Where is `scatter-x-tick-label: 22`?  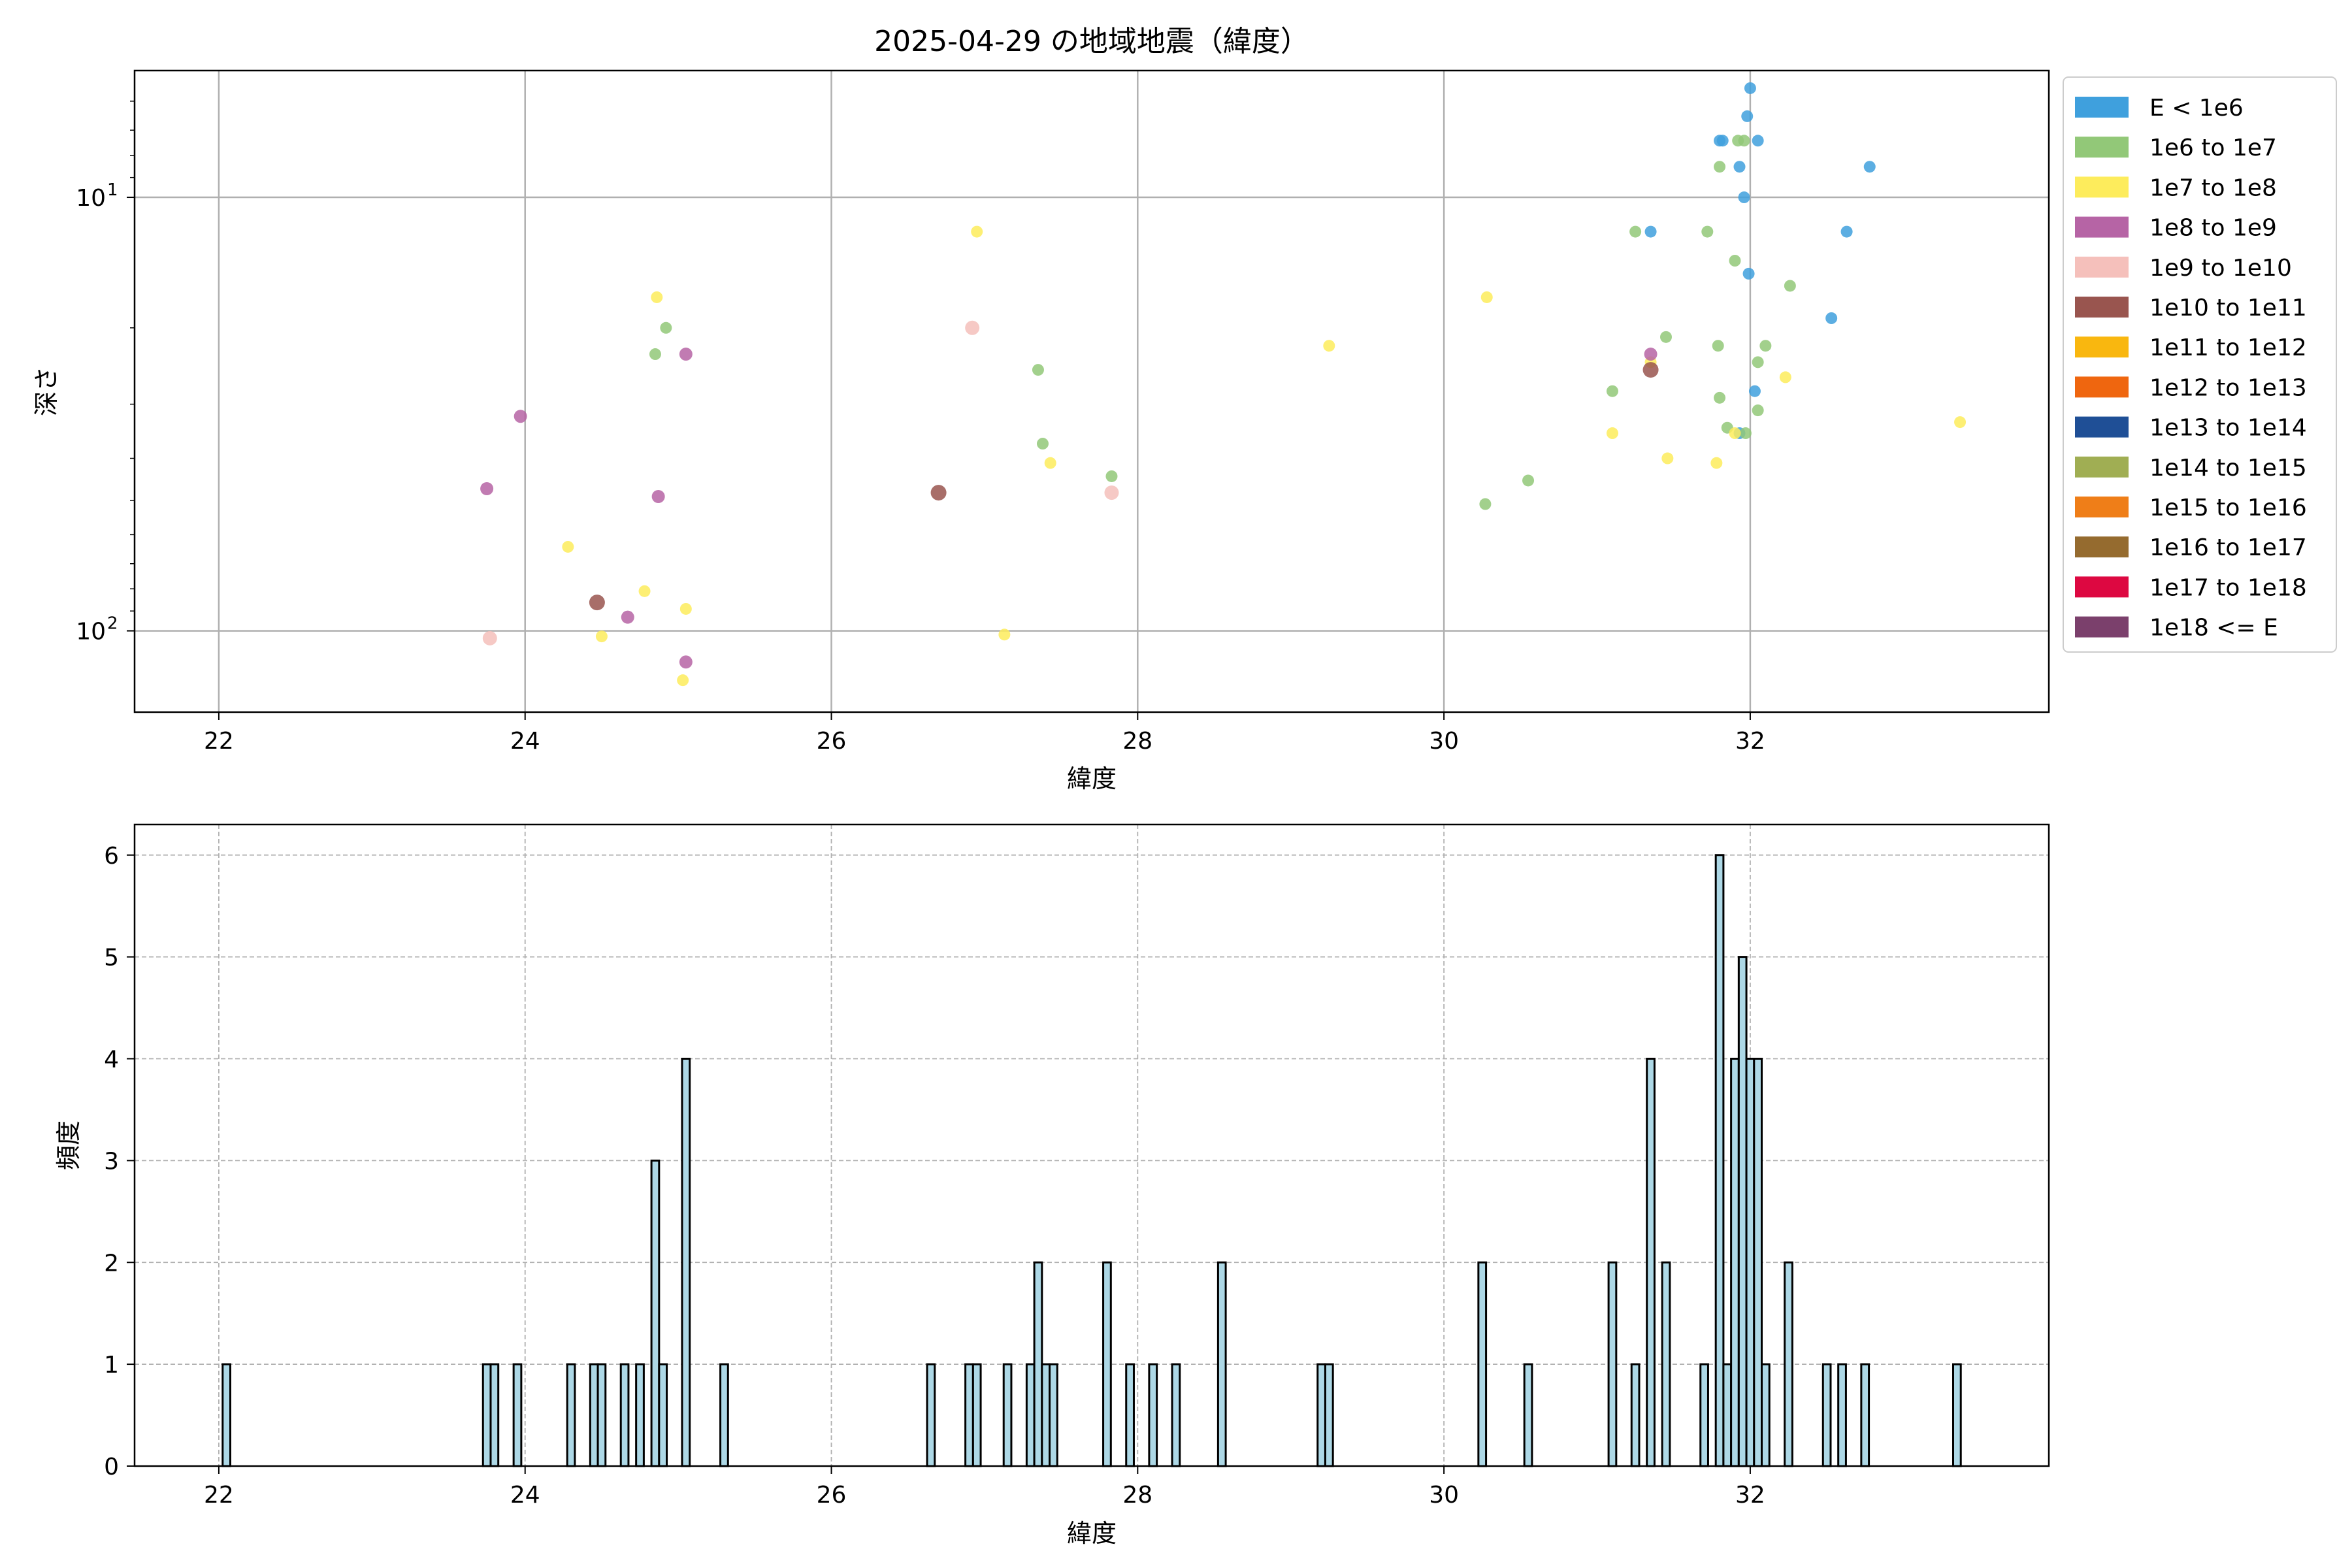
scatter-x-tick-label: 22 is located at coordinates (219, 741).